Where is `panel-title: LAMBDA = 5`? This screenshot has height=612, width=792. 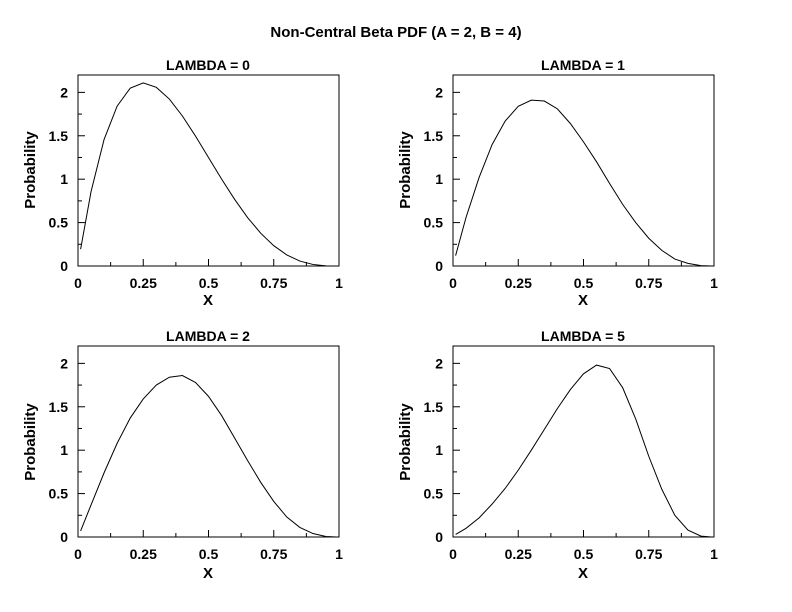 panel-title: LAMBDA = 5 is located at coordinates (583, 336).